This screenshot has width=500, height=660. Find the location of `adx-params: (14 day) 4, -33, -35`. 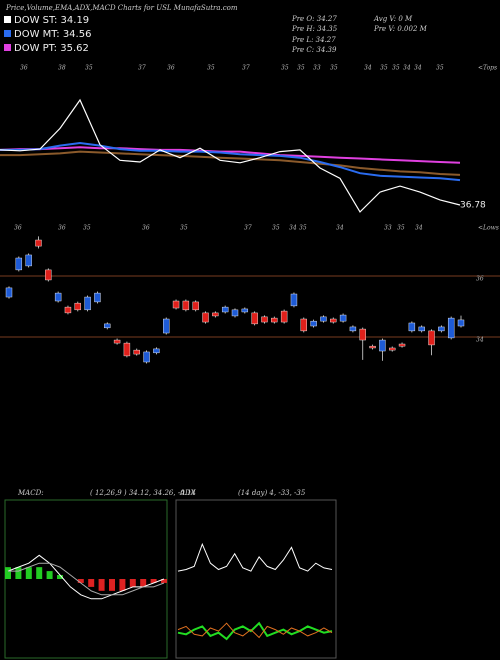

adx-params: (14 day) 4, -33, -35 is located at coordinates (272, 493).